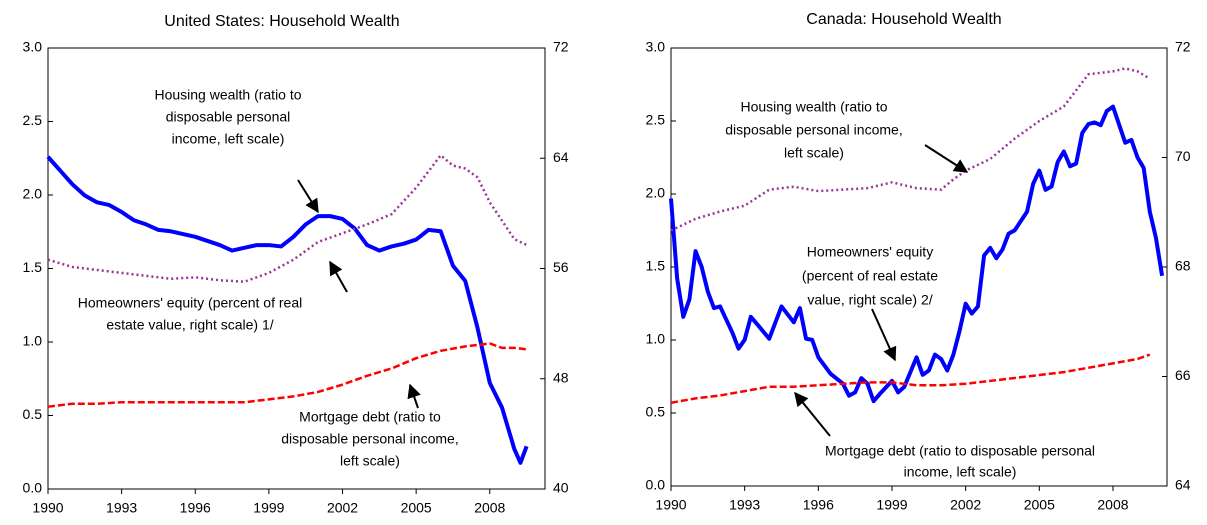 This screenshot has width=1207, height=525. What do you see at coordinates (870, 276) in the screenshot?
I see `annotation: (percent of real estate` at bounding box center [870, 276].